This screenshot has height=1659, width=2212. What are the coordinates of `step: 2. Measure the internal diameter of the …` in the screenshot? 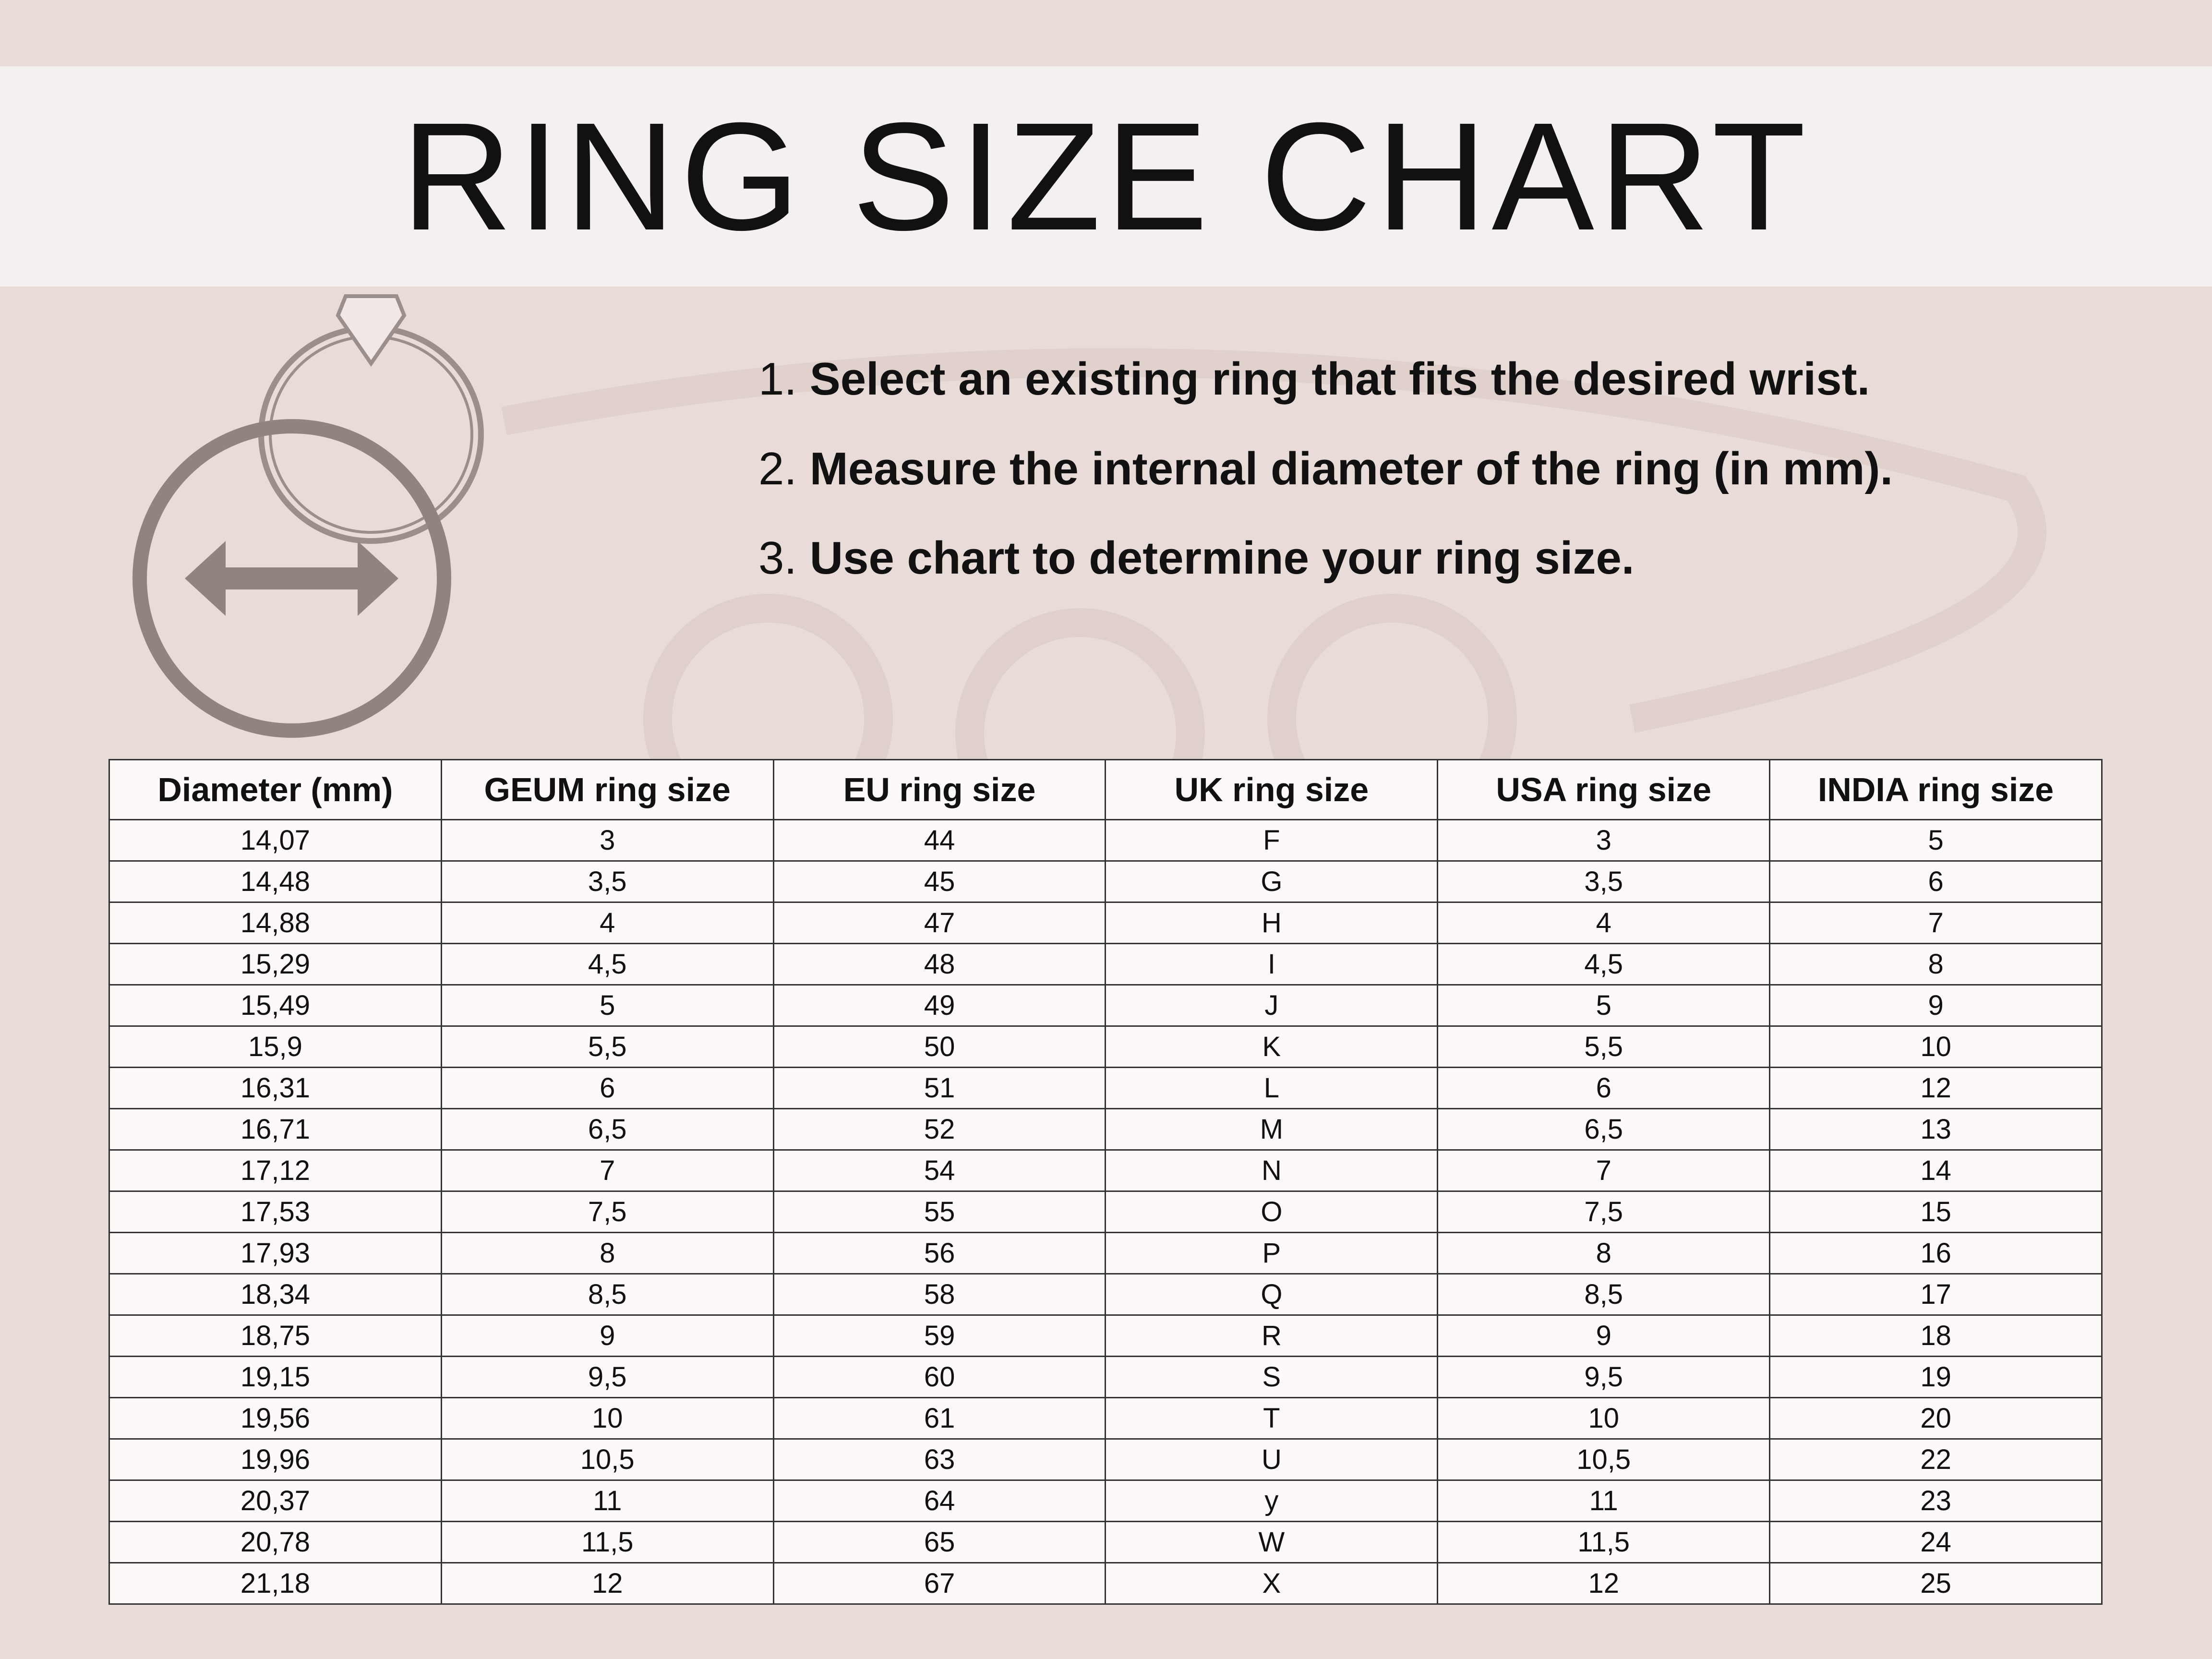 It's located at (1325, 469).